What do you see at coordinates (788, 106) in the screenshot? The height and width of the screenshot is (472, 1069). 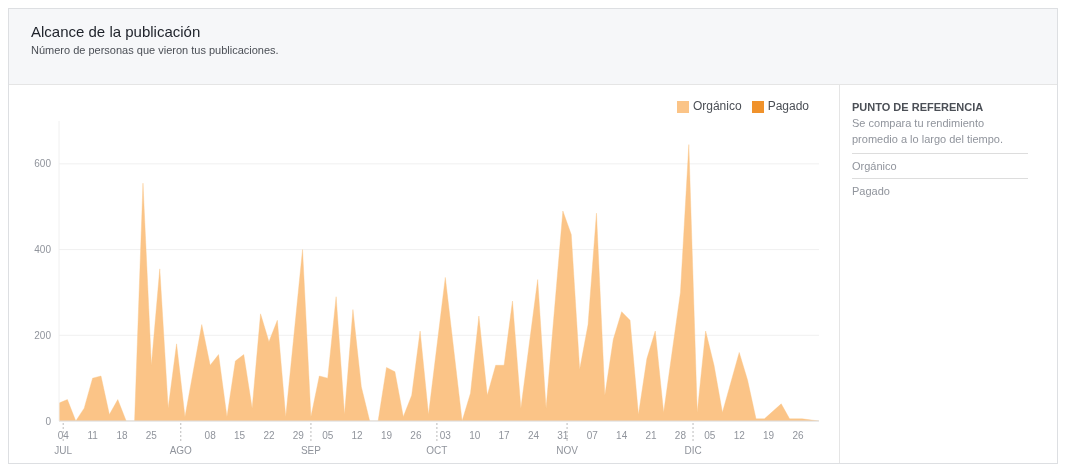 I see `legend-label: Pagado` at bounding box center [788, 106].